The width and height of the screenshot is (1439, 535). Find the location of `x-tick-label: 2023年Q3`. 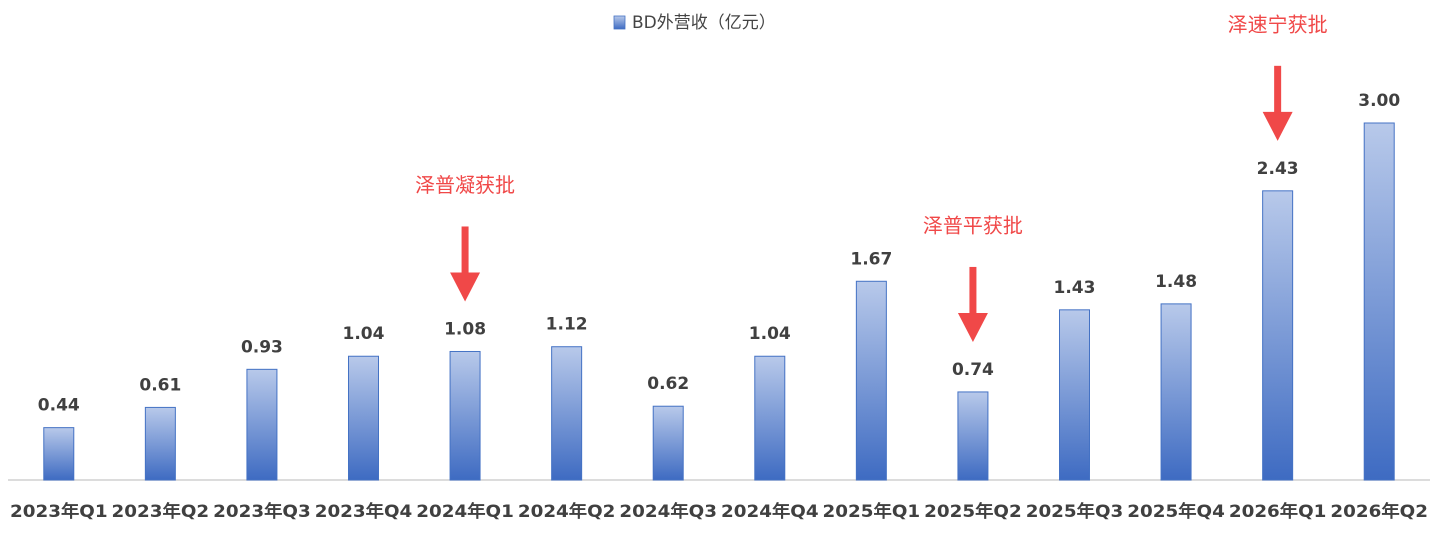

x-tick-label: 2023年Q3 is located at coordinates (262, 511).